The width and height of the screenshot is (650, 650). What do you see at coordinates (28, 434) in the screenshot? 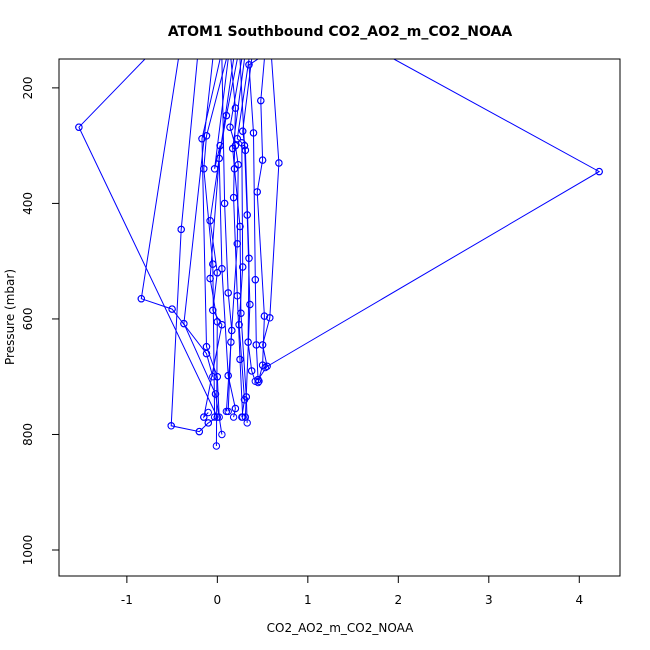
I see `y-tick-label: 800` at bounding box center [28, 434].